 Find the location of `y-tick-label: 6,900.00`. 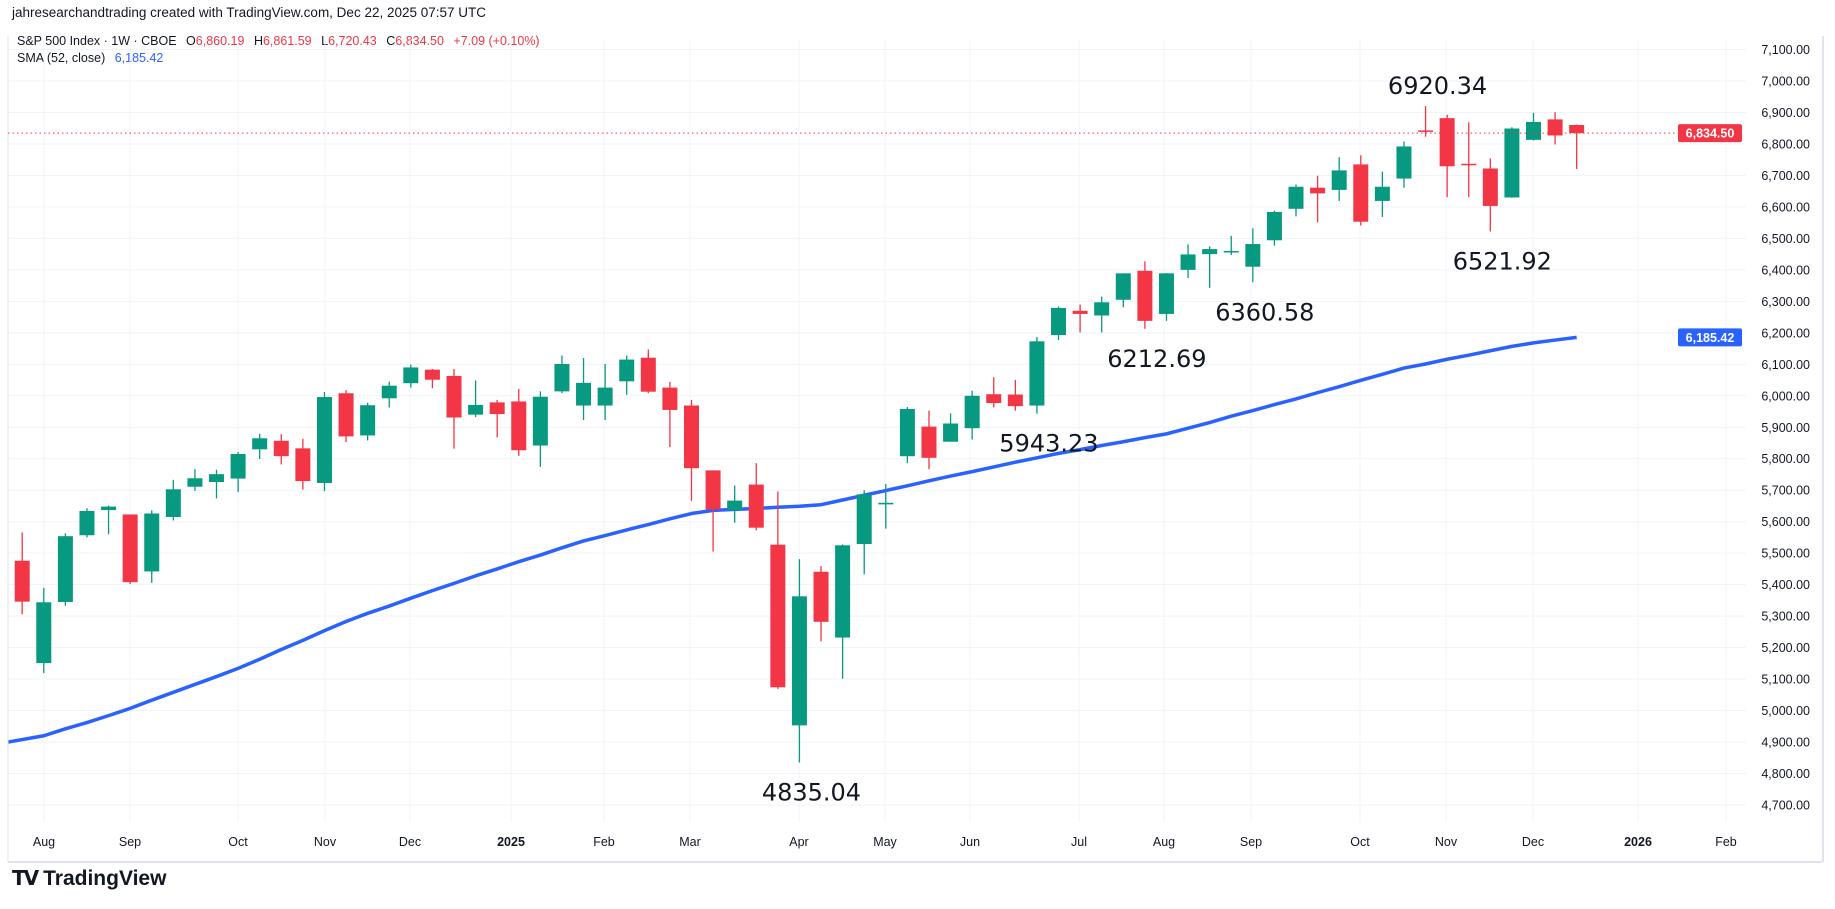

y-tick-label: 6,900.00 is located at coordinates (1785, 113).